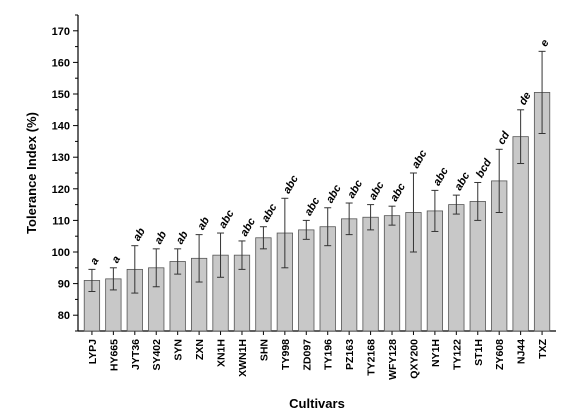 This screenshot has height=415, width=585. Describe the element at coordinates (61, 190) in the screenshot. I see `y-tick-label: 120` at that location.